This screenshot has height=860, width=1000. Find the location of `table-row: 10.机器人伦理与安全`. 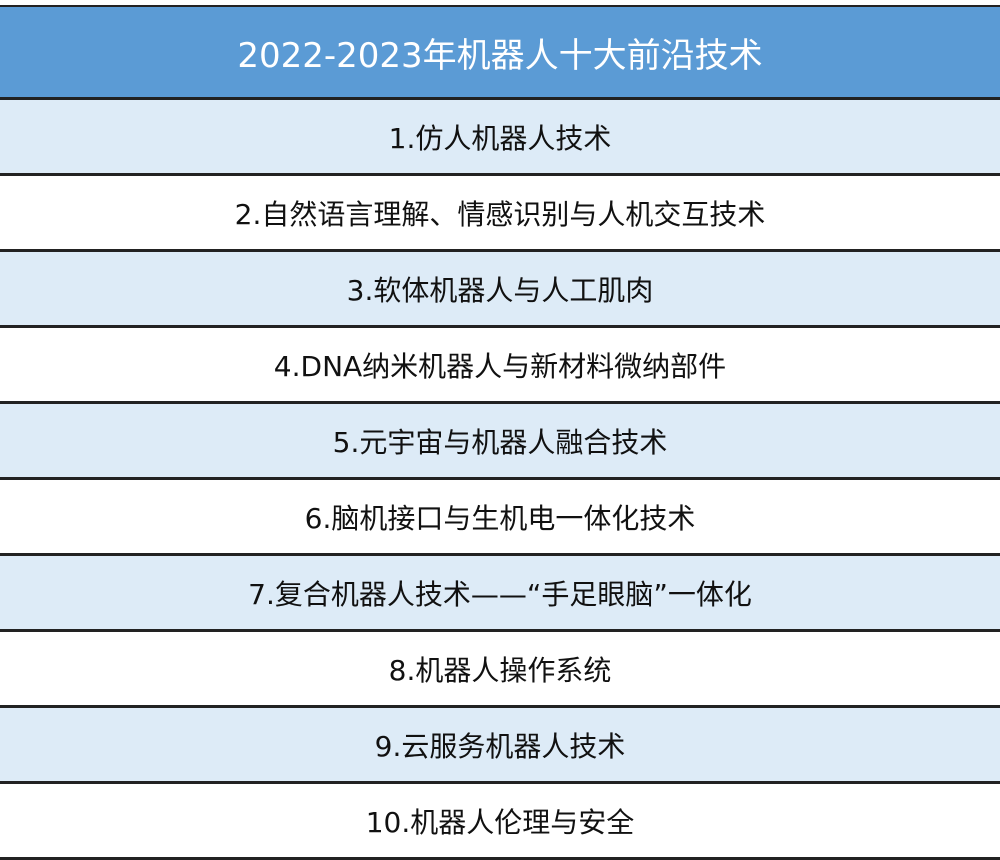

table-row: 10.机器人伦理与安全 is located at coordinates (500, 822).